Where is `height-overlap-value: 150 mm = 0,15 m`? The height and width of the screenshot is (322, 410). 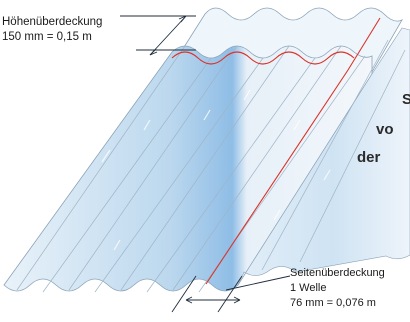
height-overlap-value: 150 mm = 0,15 m is located at coordinates (47, 37).